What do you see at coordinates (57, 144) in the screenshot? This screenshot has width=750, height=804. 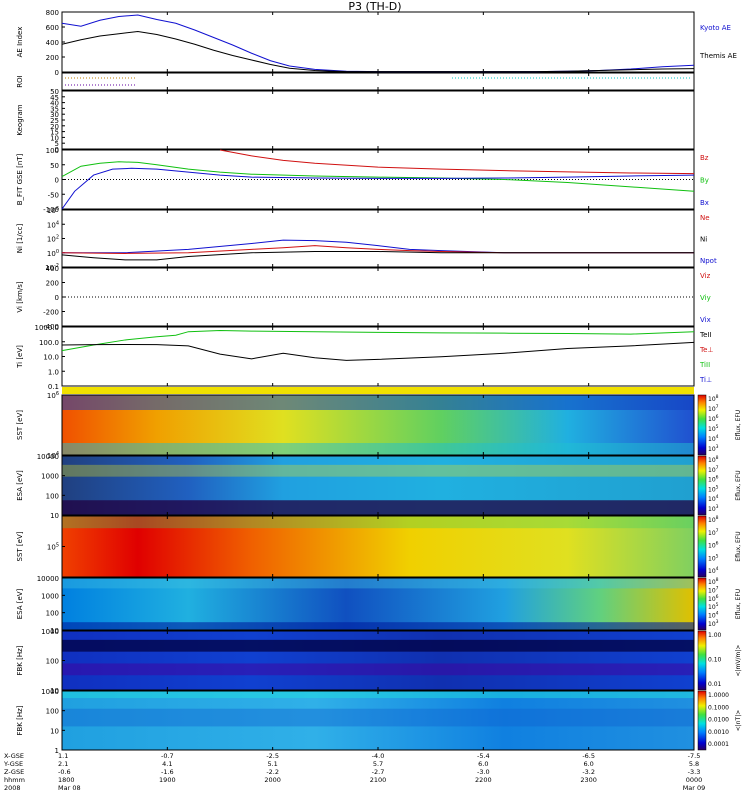 I see `keogram-ytick-label: 5` at bounding box center [57, 144].